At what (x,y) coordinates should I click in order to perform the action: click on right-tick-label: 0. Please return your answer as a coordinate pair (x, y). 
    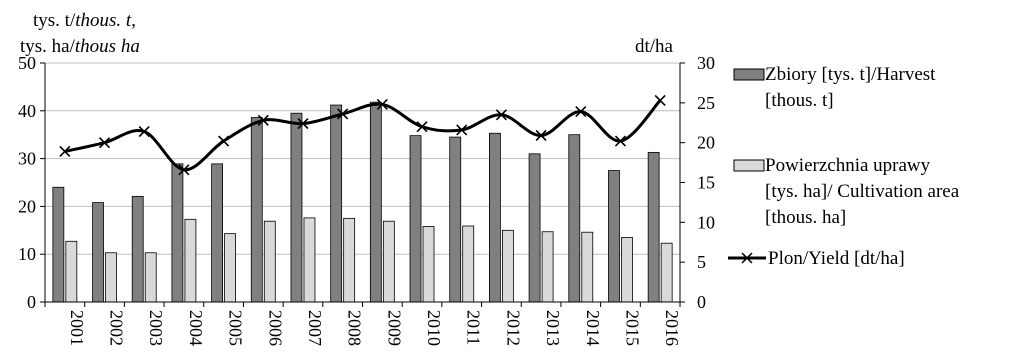
    Looking at the image, I should click on (701, 302).